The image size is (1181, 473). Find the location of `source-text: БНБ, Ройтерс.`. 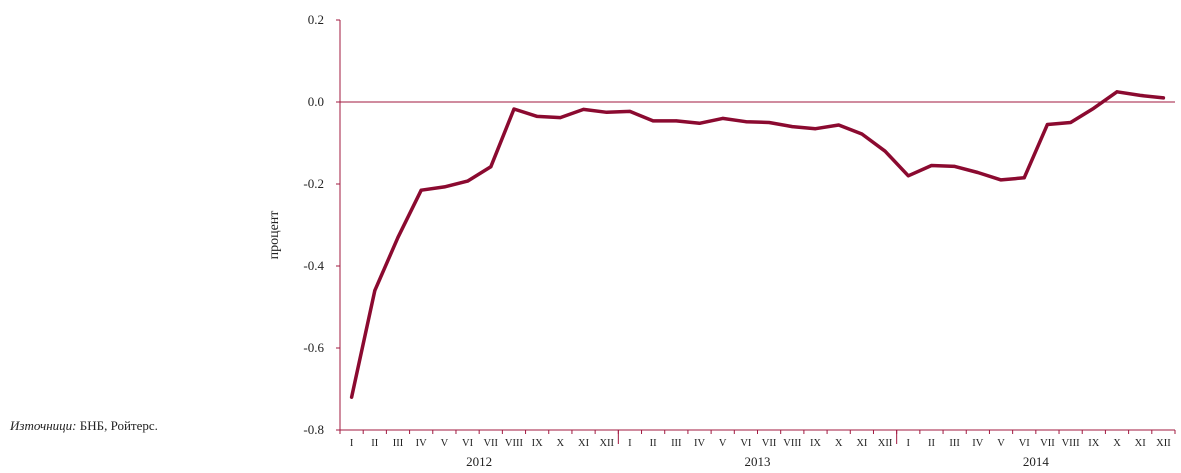

source-text: БНБ, Ройтерс. is located at coordinates (118, 425).